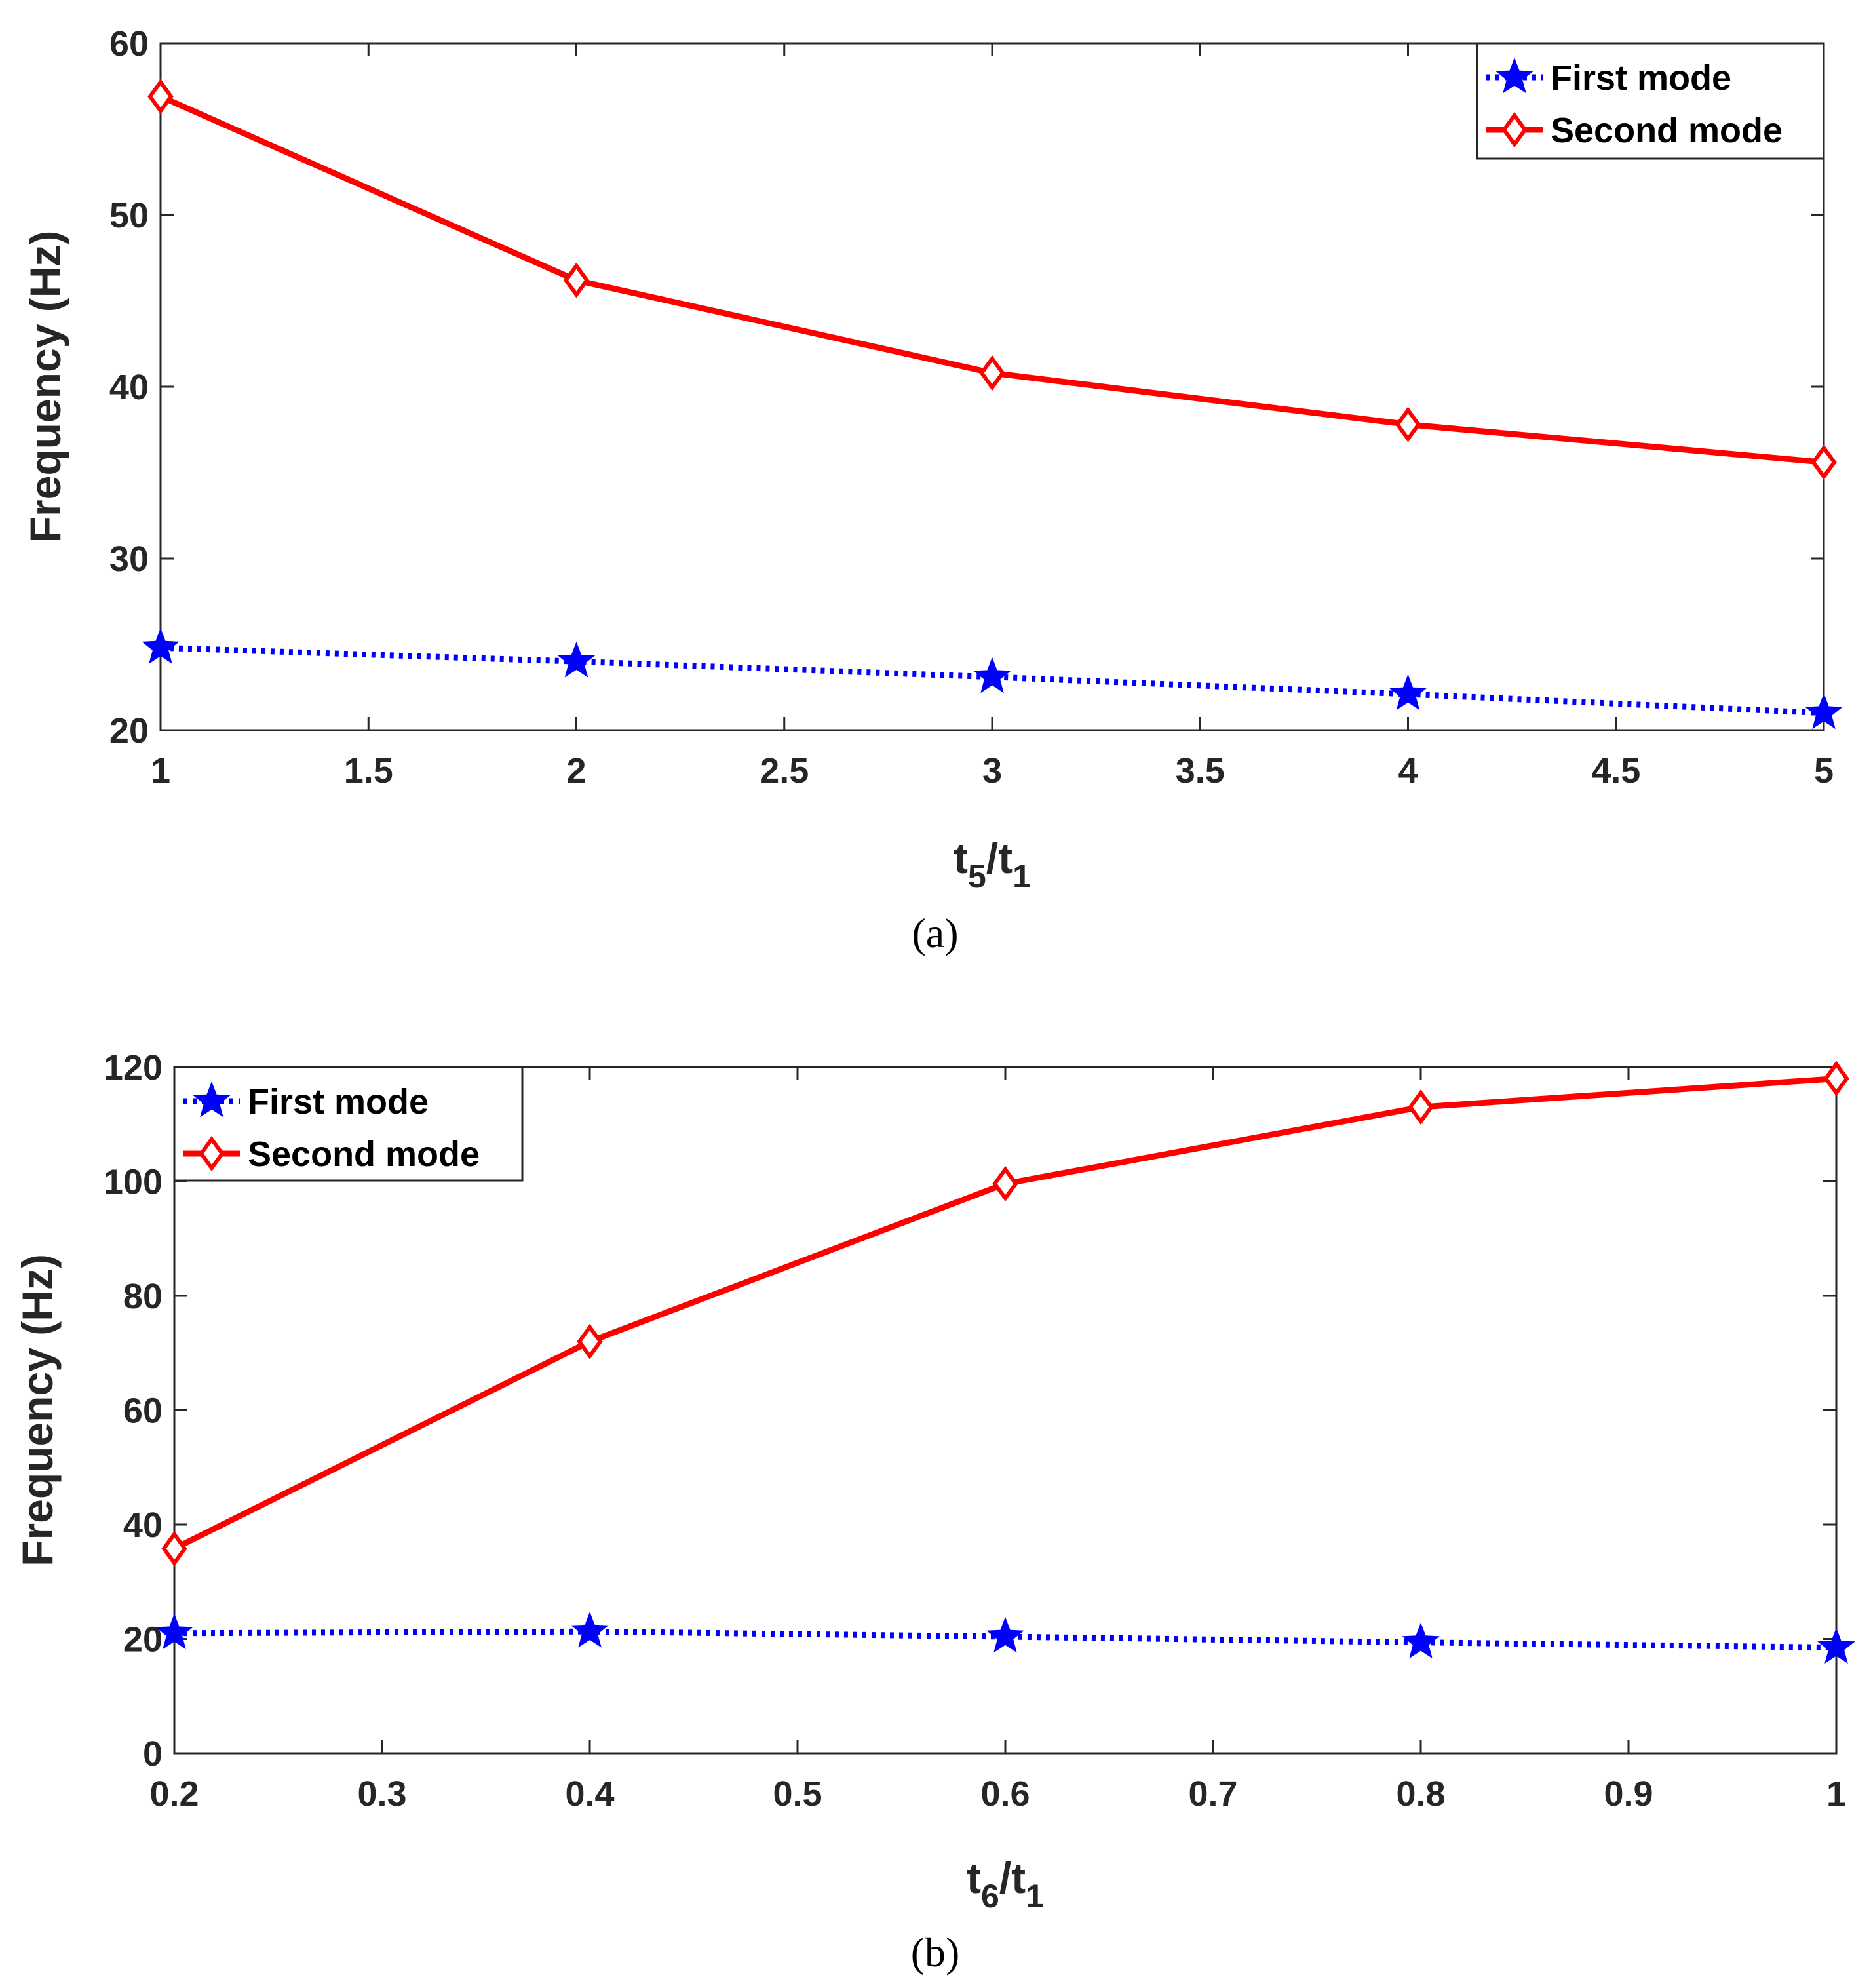 The image size is (1871, 1988). What do you see at coordinates (368, 770) in the screenshot?
I see `x-tick-label: 1.5` at bounding box center [368, 770].